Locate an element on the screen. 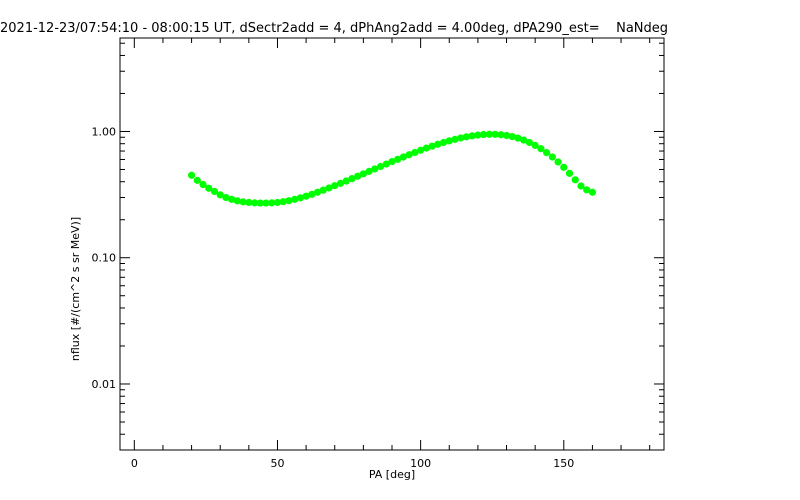  y-tick-label: 0.10 is located at coordinates (104, 258).